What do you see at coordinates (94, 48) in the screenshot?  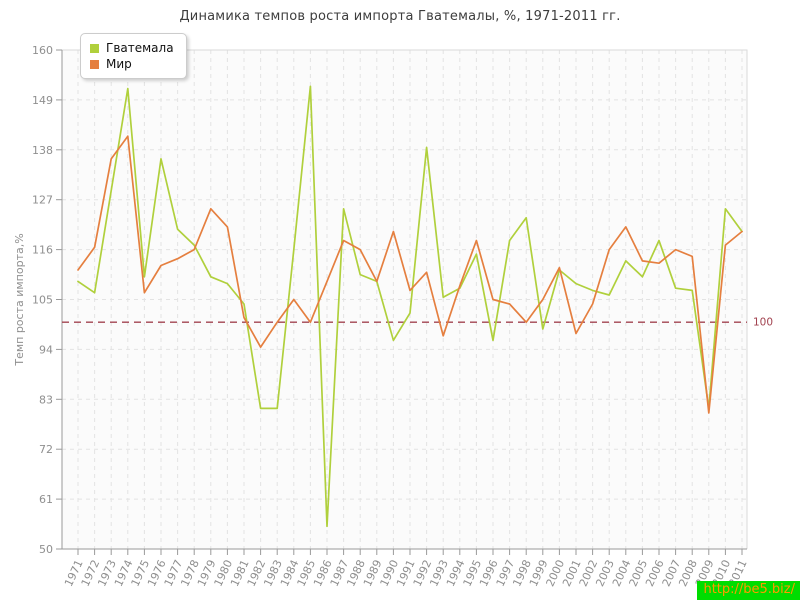 I see `legend-swatch-guatemala` at bounding box center [94, 48].